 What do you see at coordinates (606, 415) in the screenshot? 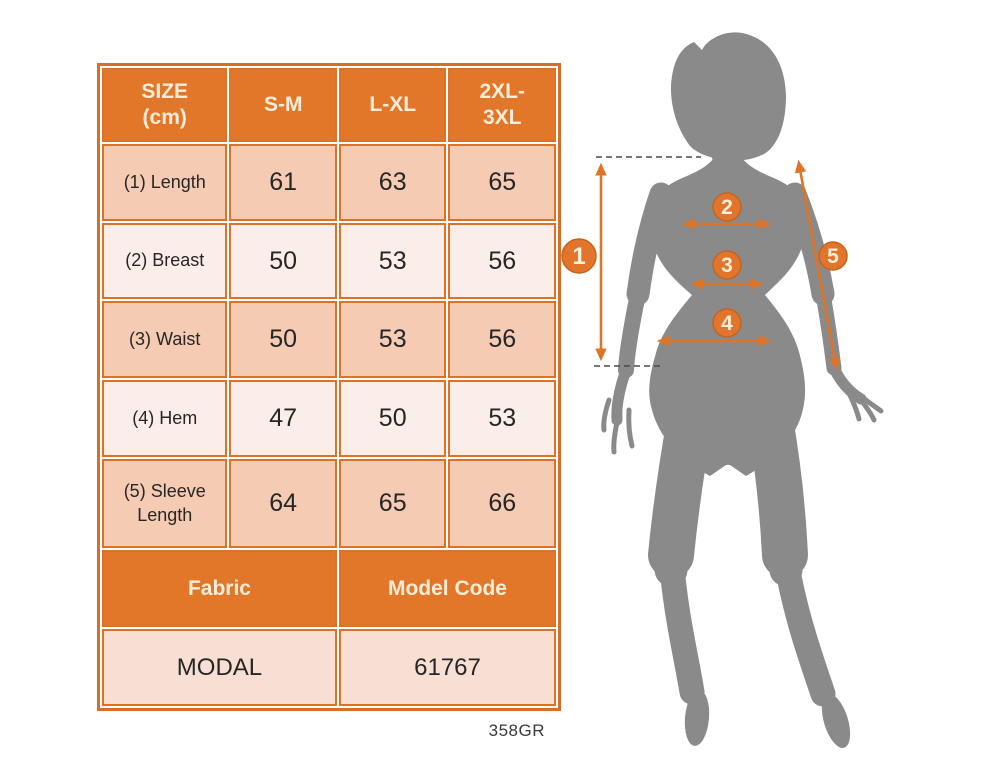
I see `left-thumb` at bounding box center [606, 415].